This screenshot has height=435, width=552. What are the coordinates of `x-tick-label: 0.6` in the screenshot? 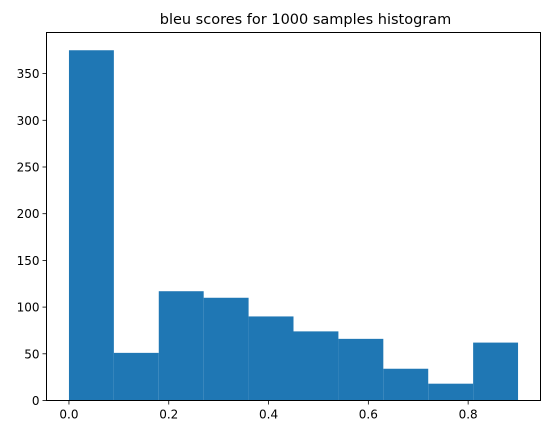 It's located at (368, 415).